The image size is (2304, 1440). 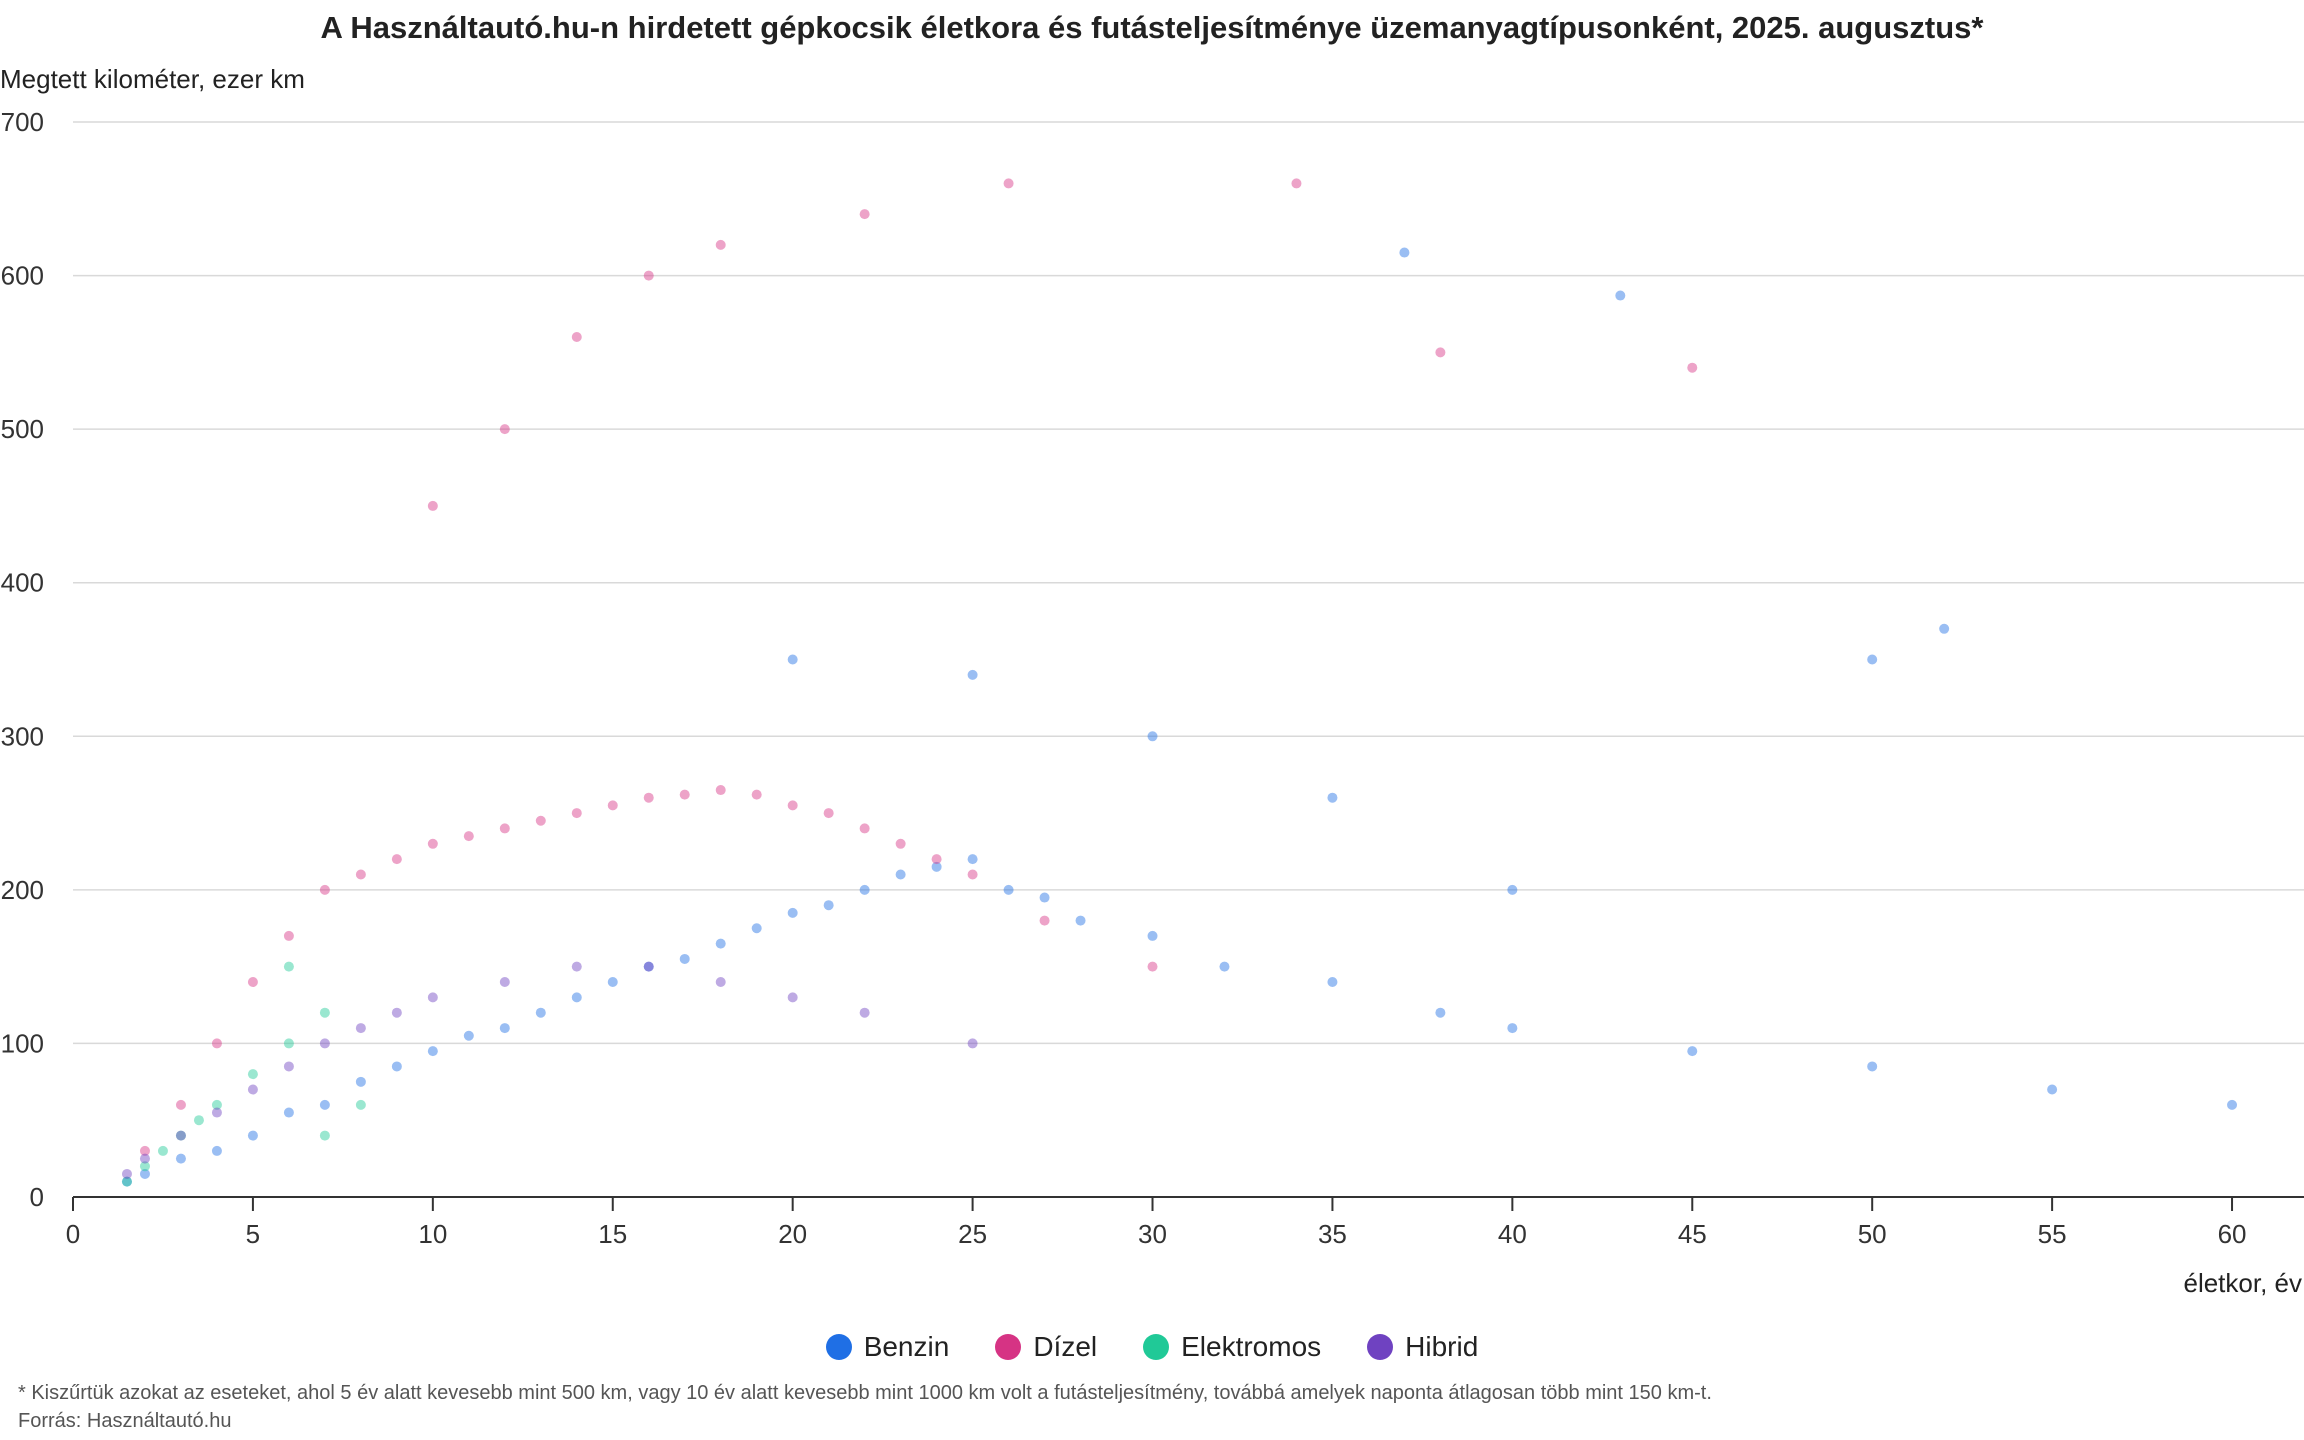 I want to click on legend-label: Dízel, so click(x=1065, y=1346).